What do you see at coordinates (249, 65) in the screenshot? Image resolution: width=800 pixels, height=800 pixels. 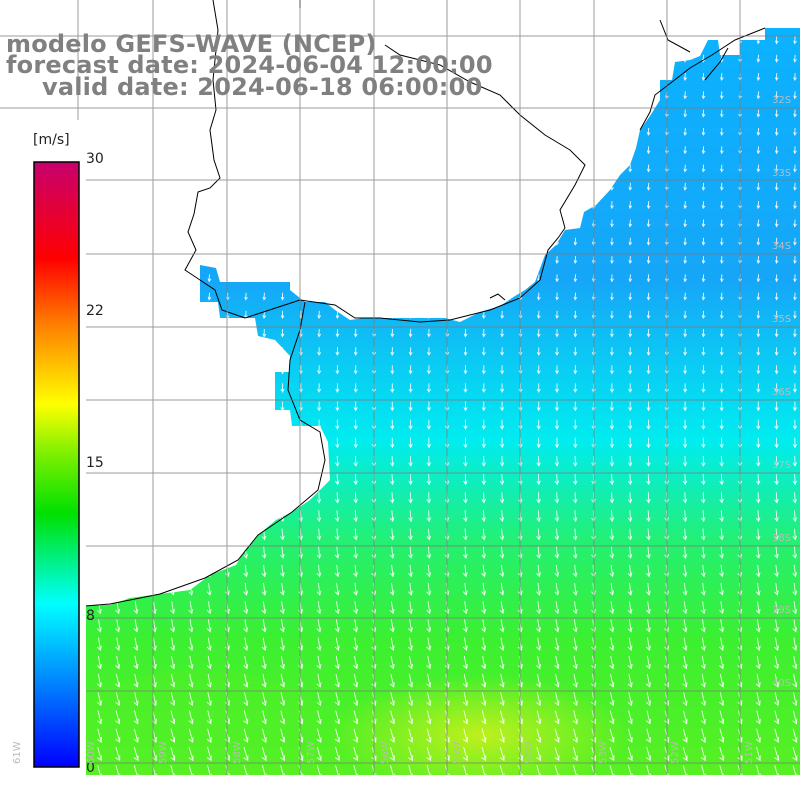 I see `forecast-date: forecast date: 2024-06-04 12:00:00` at bounding box center [249, 65].